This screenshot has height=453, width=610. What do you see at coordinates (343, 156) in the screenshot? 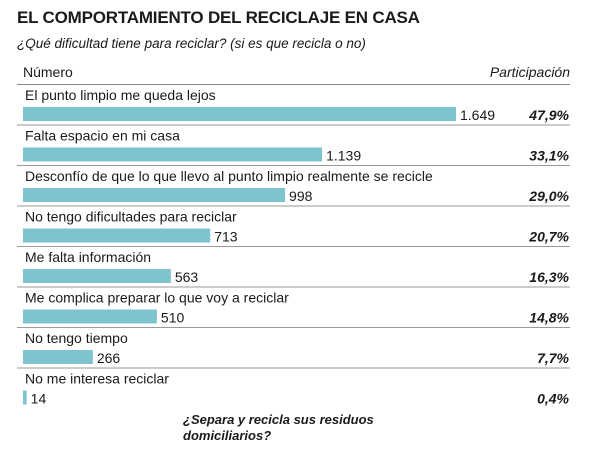
I see `value-label: 1.139` at bounding box center [343, 156].